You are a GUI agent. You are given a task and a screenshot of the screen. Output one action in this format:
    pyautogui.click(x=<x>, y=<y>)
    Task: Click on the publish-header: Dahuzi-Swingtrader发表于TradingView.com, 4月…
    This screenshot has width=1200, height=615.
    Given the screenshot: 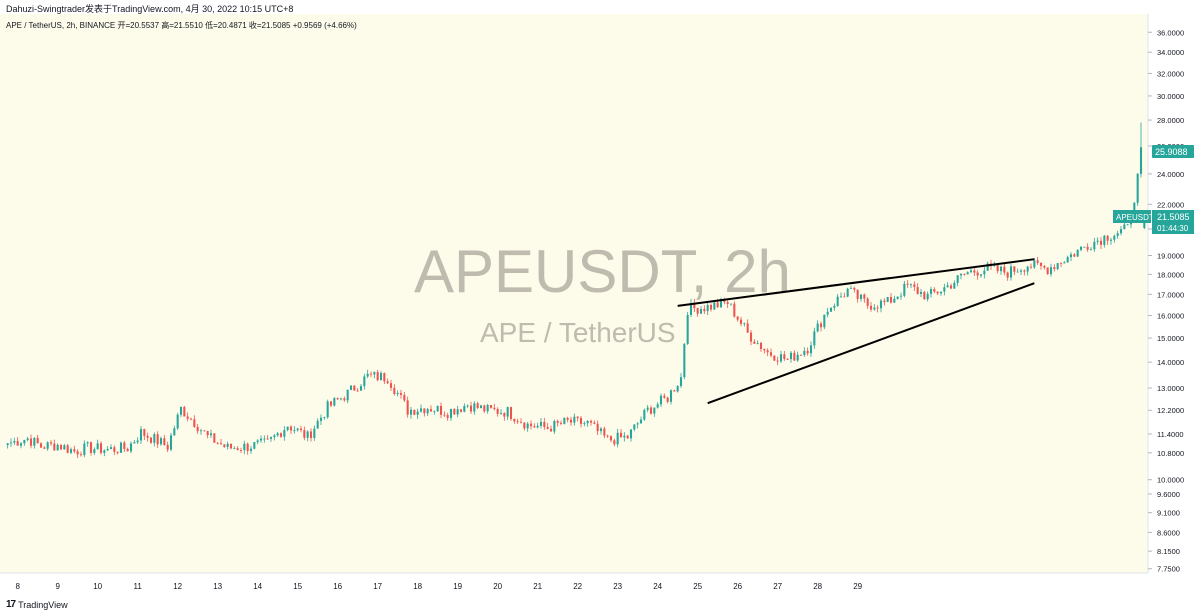 What is the action you would take?
    pyautogui.click(x=600, y=7)
    